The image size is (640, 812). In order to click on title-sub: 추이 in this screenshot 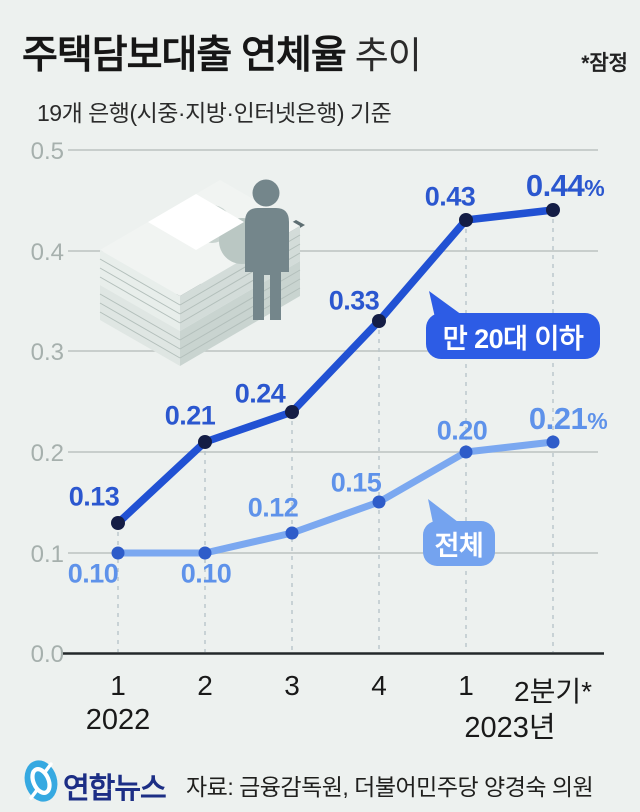, I will do `click(388, 55)`.